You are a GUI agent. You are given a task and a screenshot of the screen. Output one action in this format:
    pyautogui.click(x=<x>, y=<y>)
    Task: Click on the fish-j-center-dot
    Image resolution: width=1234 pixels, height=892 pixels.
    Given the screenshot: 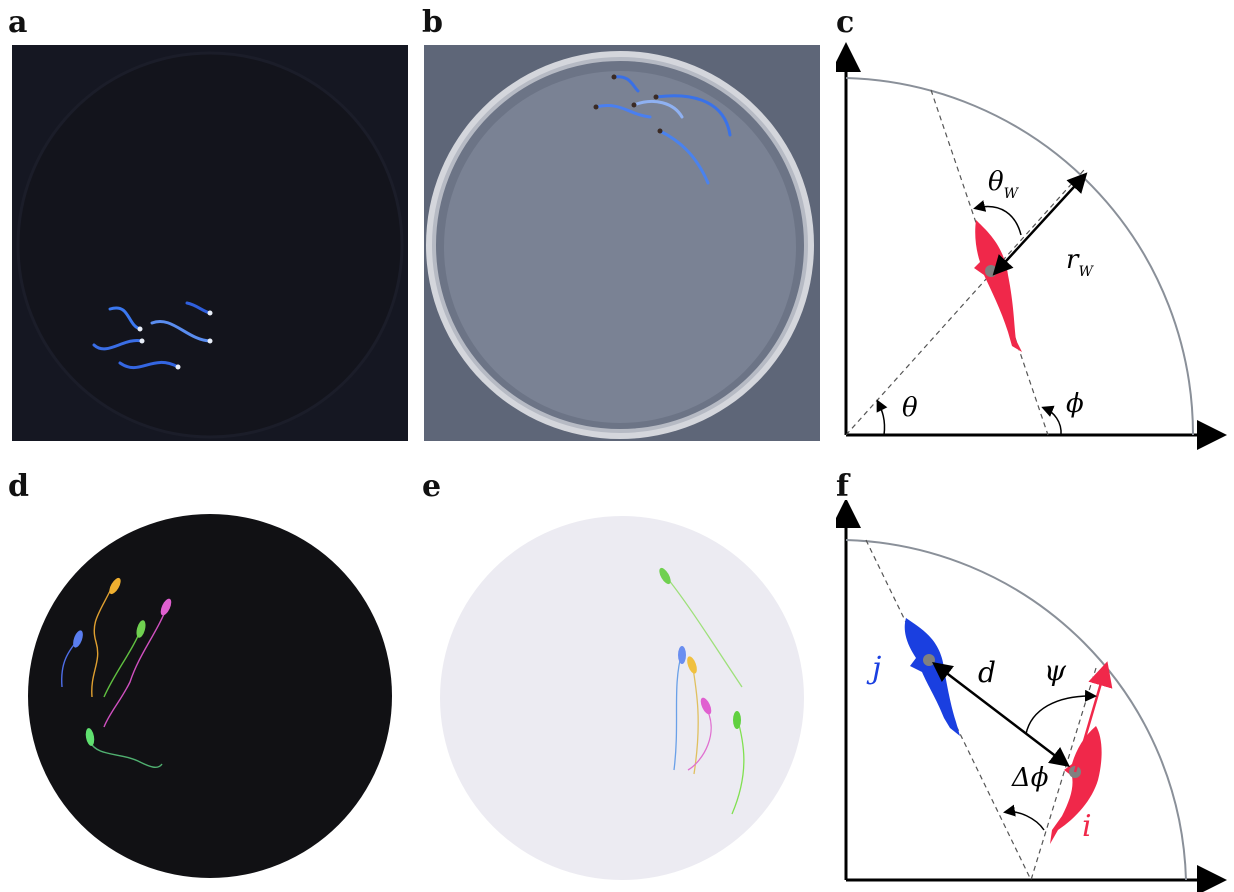 What is the action you would take?
    pyautogui.click(x=929, y=660)
    